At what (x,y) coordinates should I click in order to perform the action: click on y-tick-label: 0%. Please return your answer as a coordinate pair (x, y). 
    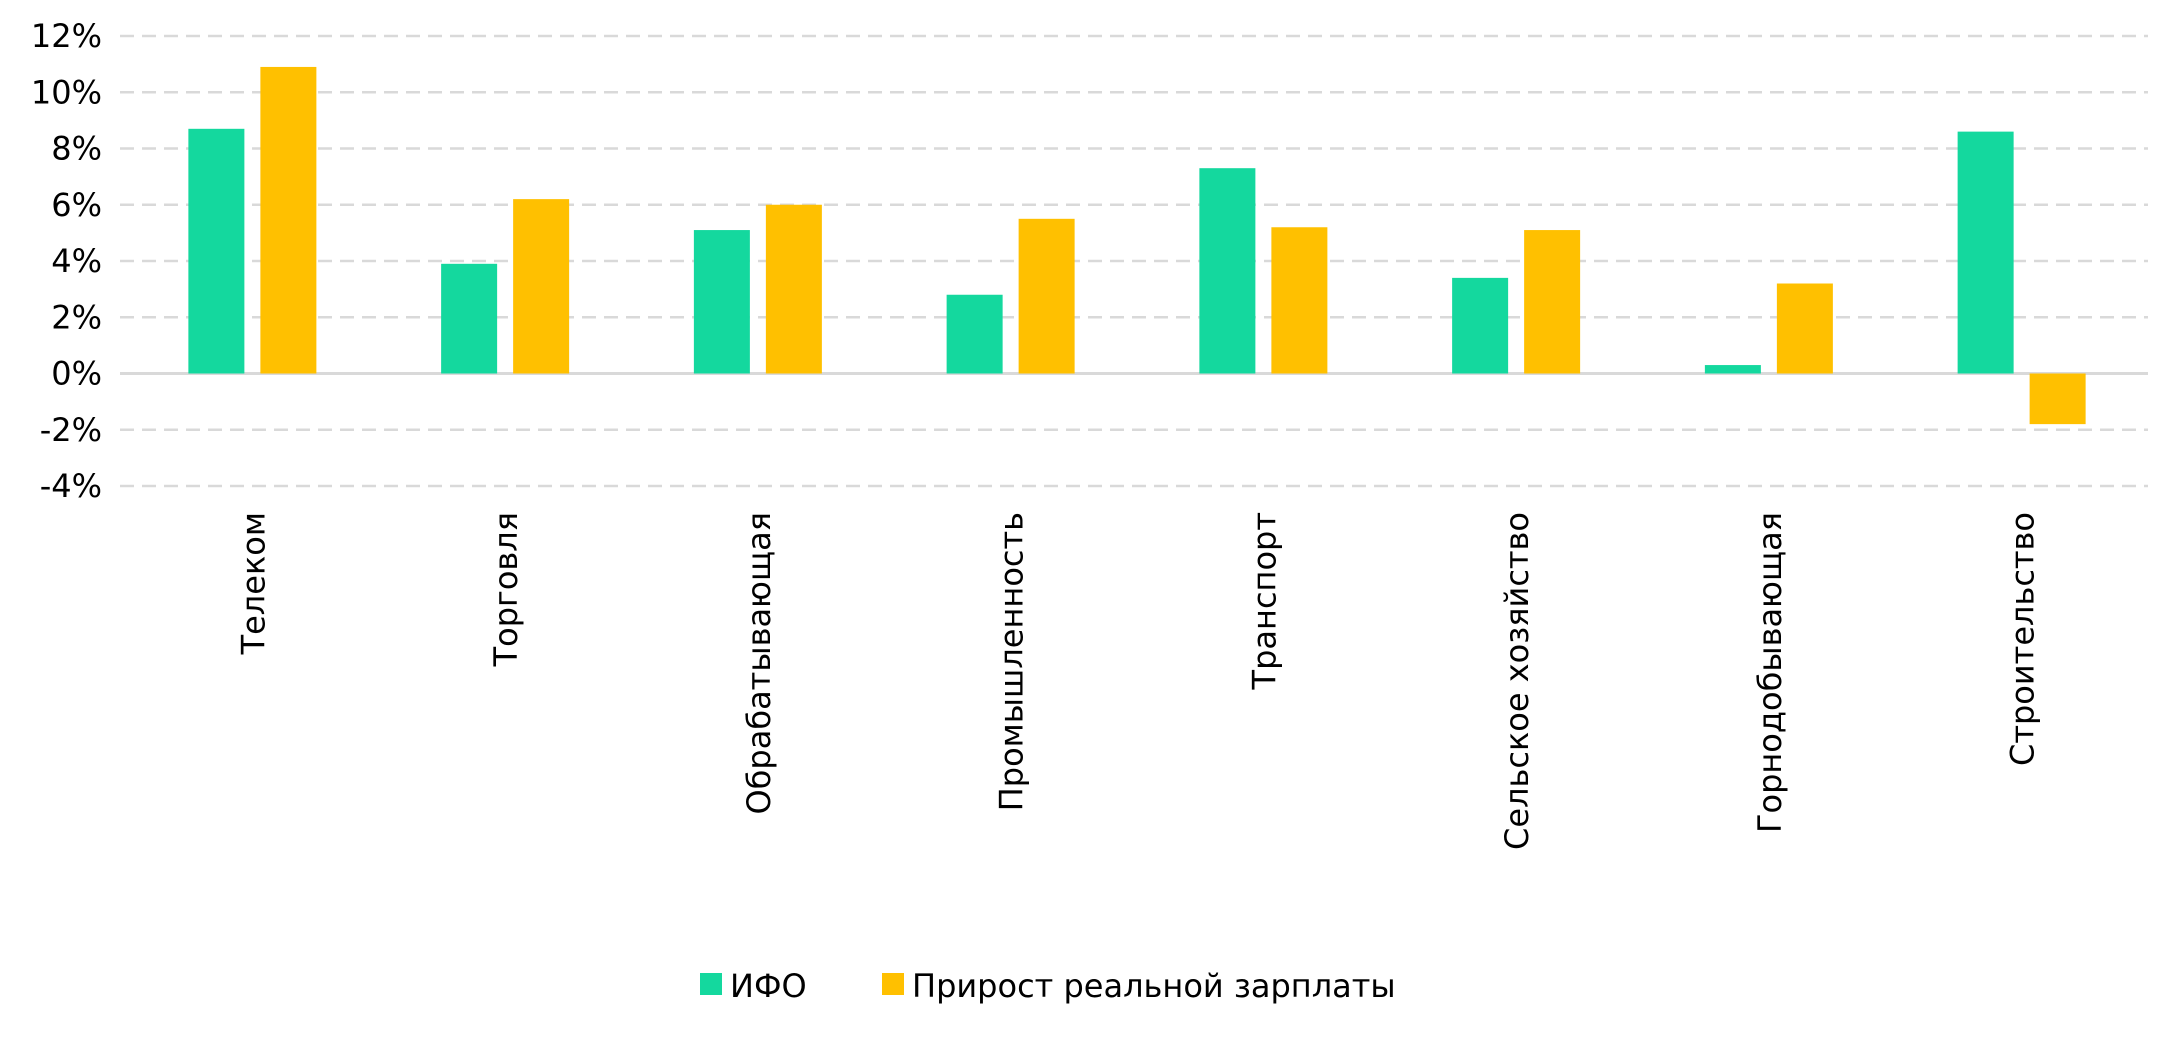
    Looking at the image, I should click on (76, 374).